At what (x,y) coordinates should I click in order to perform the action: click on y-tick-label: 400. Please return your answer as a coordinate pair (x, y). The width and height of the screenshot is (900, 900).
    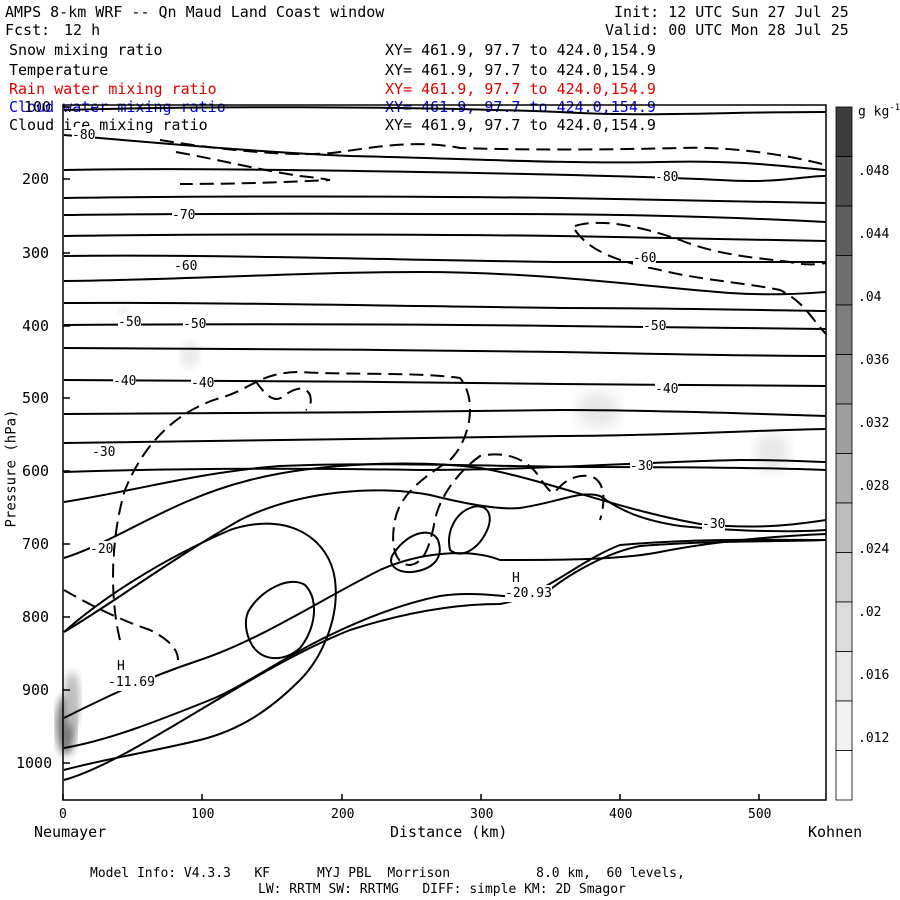
    Looking at the image, I should click on (36, 326).